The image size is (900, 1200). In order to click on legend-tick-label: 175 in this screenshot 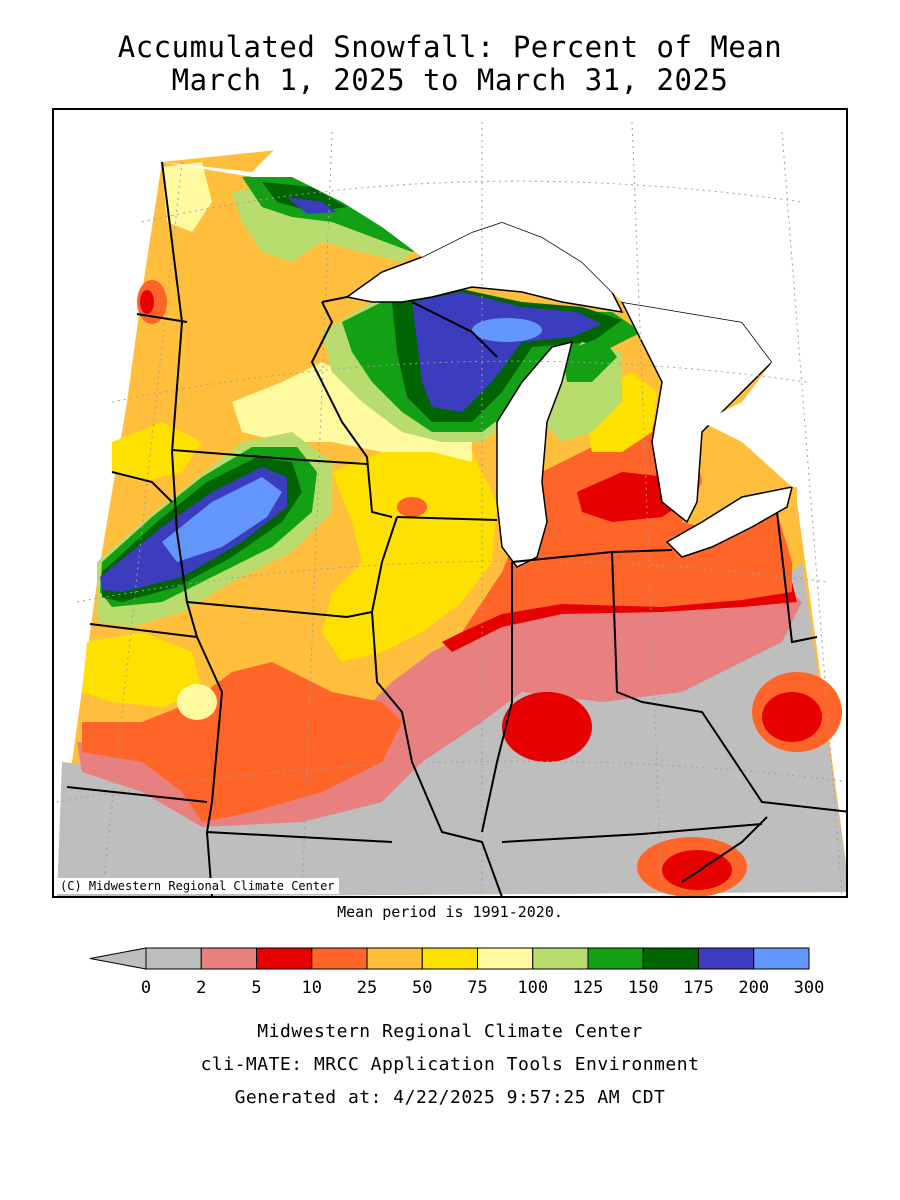, I will do `click(698, 988)`.